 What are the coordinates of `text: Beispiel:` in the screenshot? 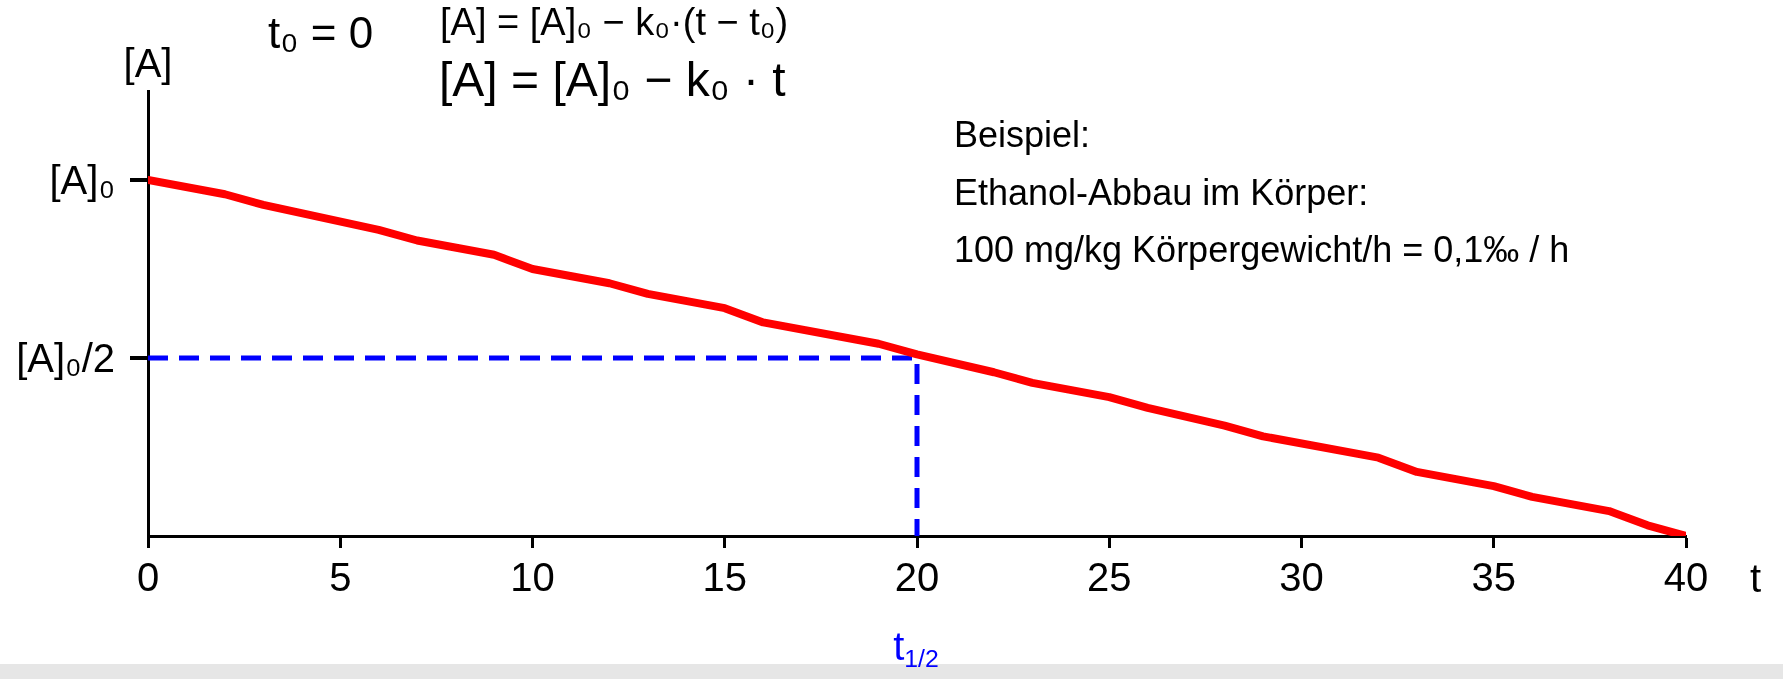 It's located at (1022, 134).